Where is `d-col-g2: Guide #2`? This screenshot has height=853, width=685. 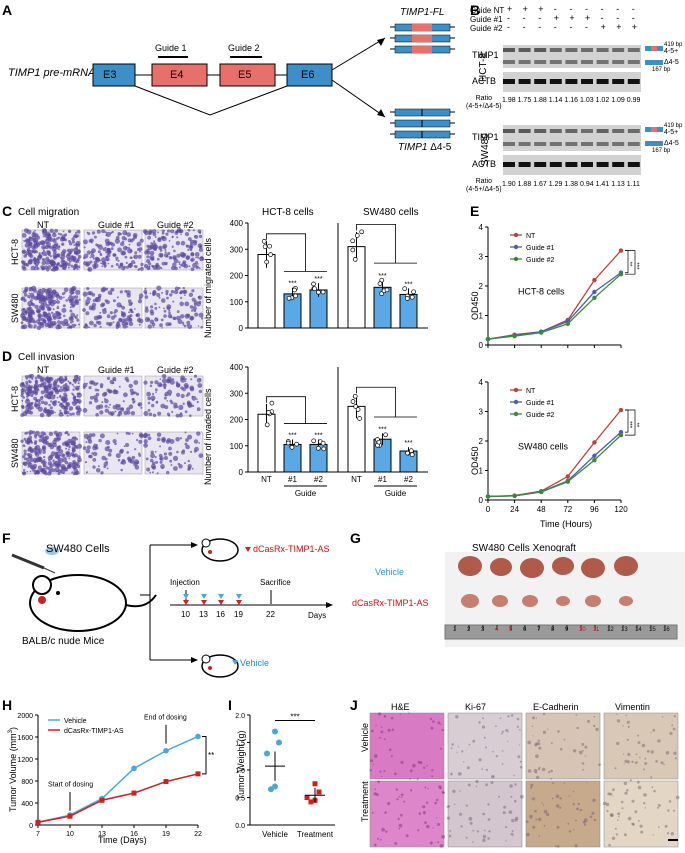
d-col-g2: Guide #2 is located at coordinates (175, 370).